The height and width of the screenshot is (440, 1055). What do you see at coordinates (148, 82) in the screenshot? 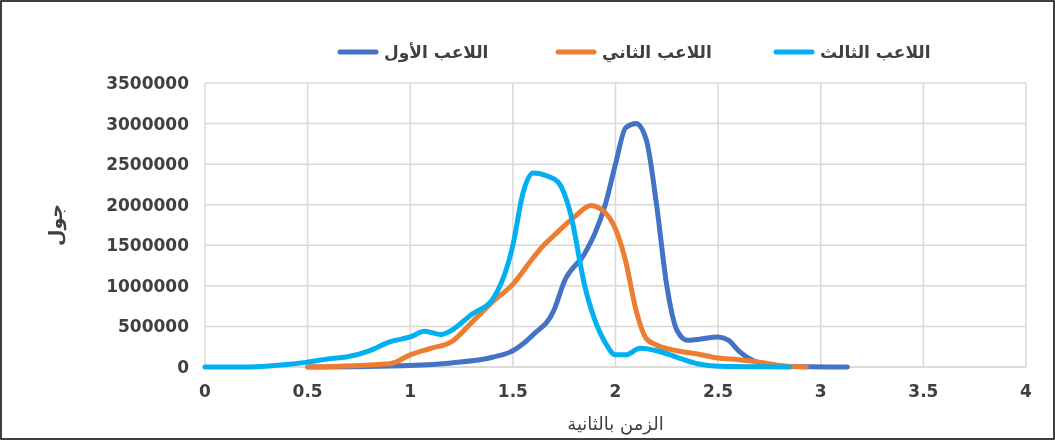
I see `y-tick-label: 3500000` at bounding box center [148, 82].